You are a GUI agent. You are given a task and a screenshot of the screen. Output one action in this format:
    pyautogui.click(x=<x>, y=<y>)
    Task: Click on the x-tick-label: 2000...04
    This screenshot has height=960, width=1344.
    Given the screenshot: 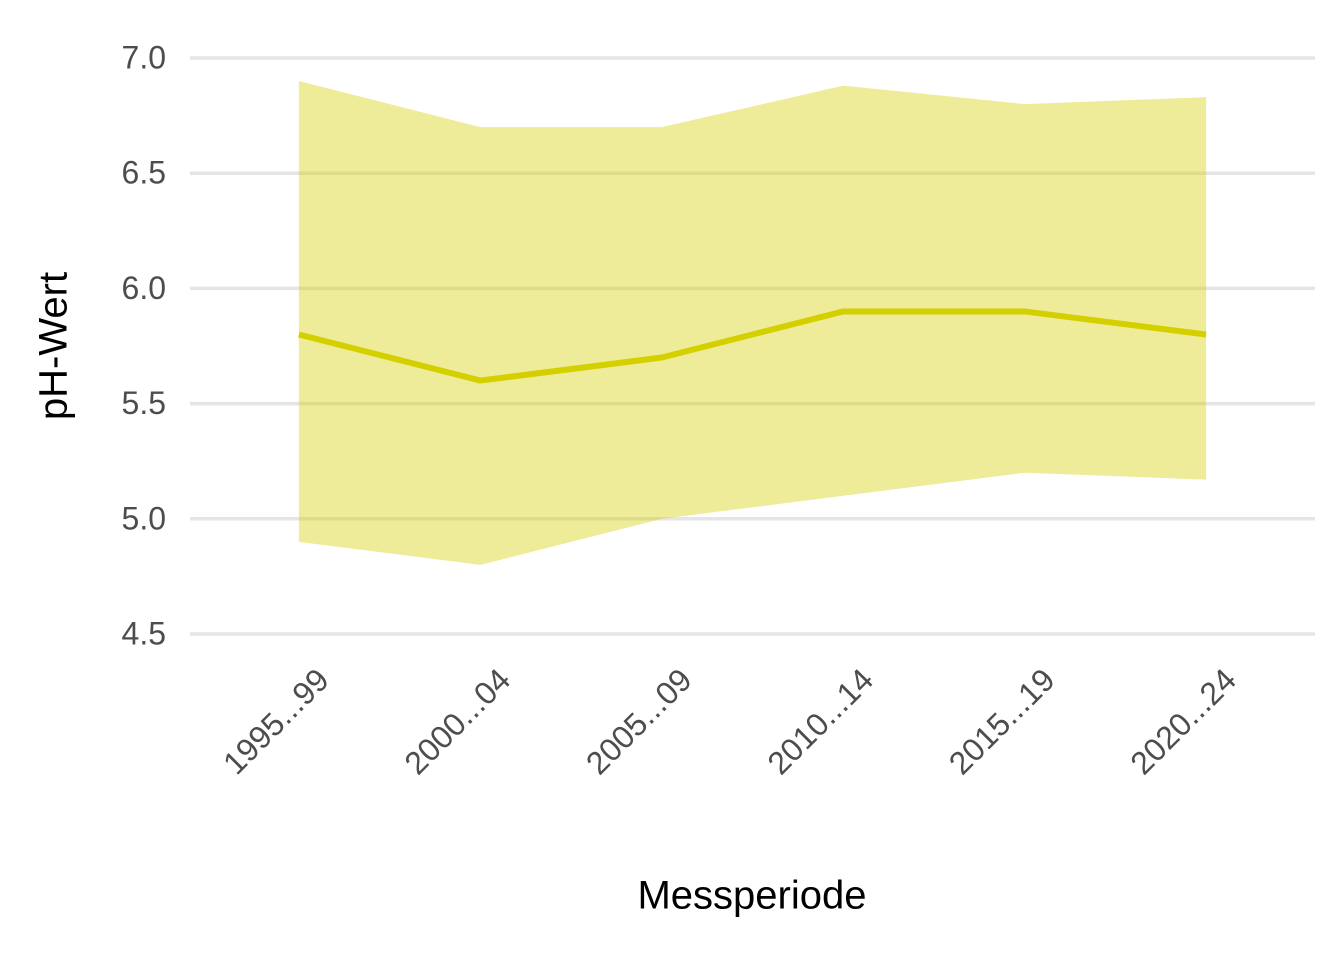 What is the action you would take?
    pyautogui.click(x=457, y=721)
    